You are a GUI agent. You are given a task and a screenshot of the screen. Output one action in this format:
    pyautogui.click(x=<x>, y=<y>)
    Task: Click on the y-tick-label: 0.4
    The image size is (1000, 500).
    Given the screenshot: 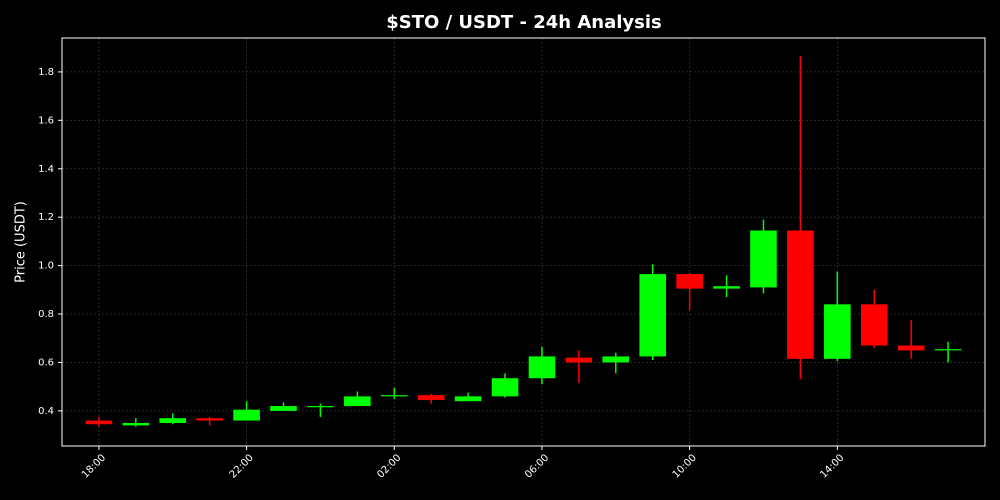 What is the action you would take?
    pyautogui.click(x=46, y=411)
    